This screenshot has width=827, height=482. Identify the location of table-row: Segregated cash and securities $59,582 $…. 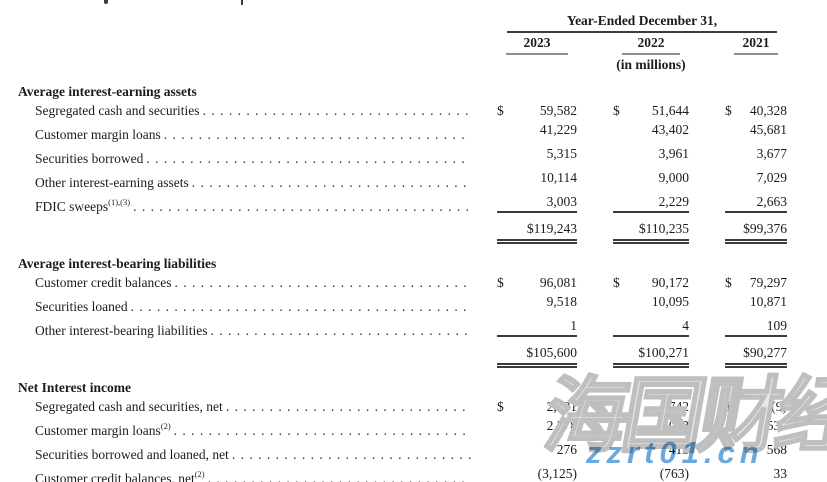
(402, 110).